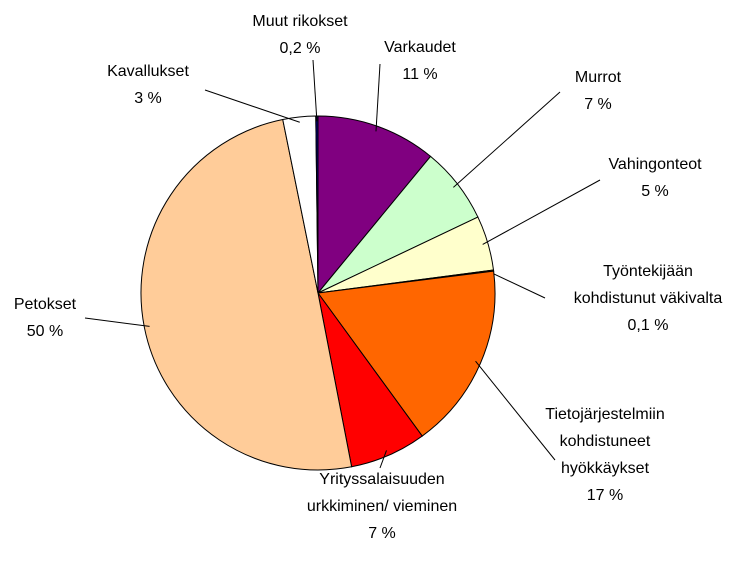 Image resolution: width=737 pixels, height=572 pixels. I want to click on slice-label: Kavallukset, so click(148, 71).